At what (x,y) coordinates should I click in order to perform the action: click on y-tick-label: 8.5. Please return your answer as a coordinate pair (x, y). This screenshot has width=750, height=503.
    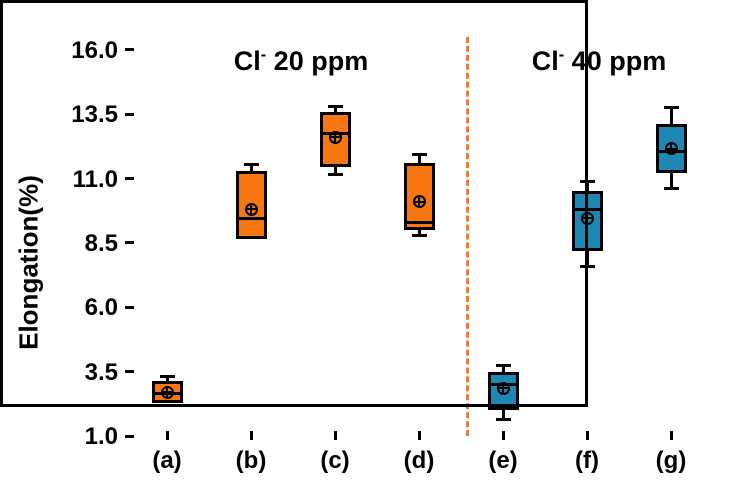
    Looking at the image, I should click on (101, 243).